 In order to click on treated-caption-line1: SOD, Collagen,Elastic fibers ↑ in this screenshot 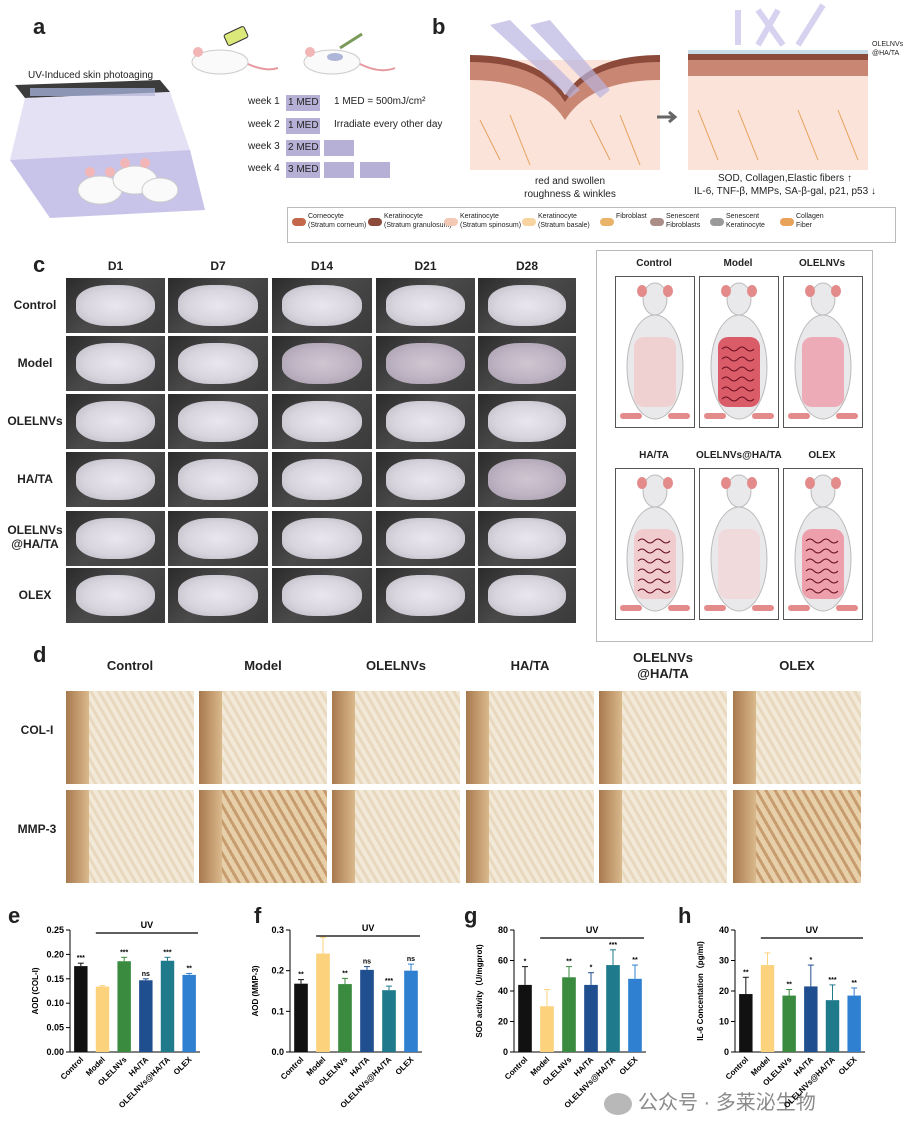, I will do `click(785, 178)`.